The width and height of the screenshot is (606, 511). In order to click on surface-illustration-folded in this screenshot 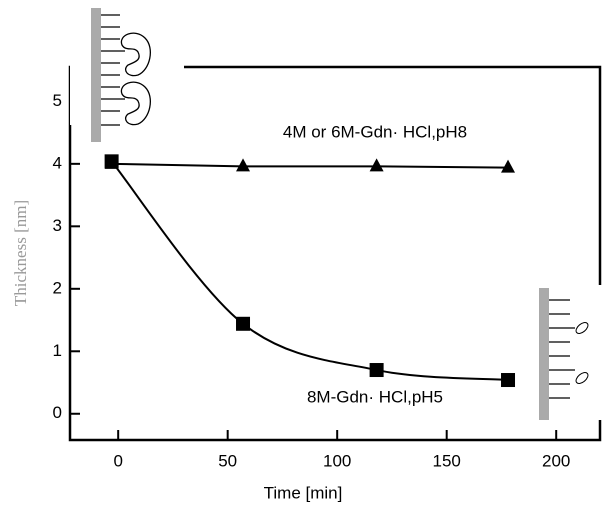, I will do `click(127, 71)`.